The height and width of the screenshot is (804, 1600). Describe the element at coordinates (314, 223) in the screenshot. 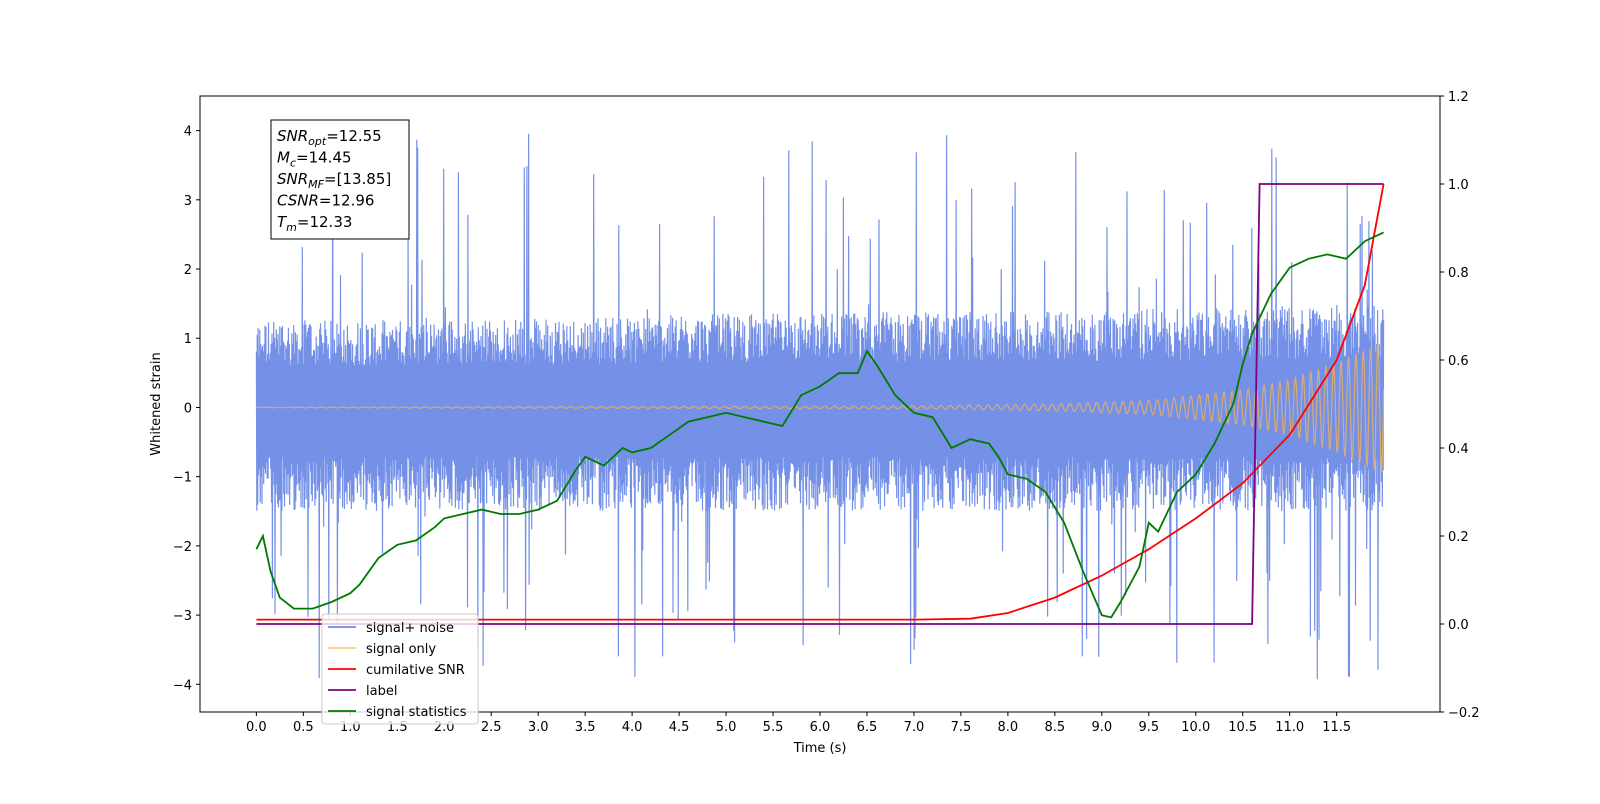

I see `info-line: Tm=12.33` at that location.